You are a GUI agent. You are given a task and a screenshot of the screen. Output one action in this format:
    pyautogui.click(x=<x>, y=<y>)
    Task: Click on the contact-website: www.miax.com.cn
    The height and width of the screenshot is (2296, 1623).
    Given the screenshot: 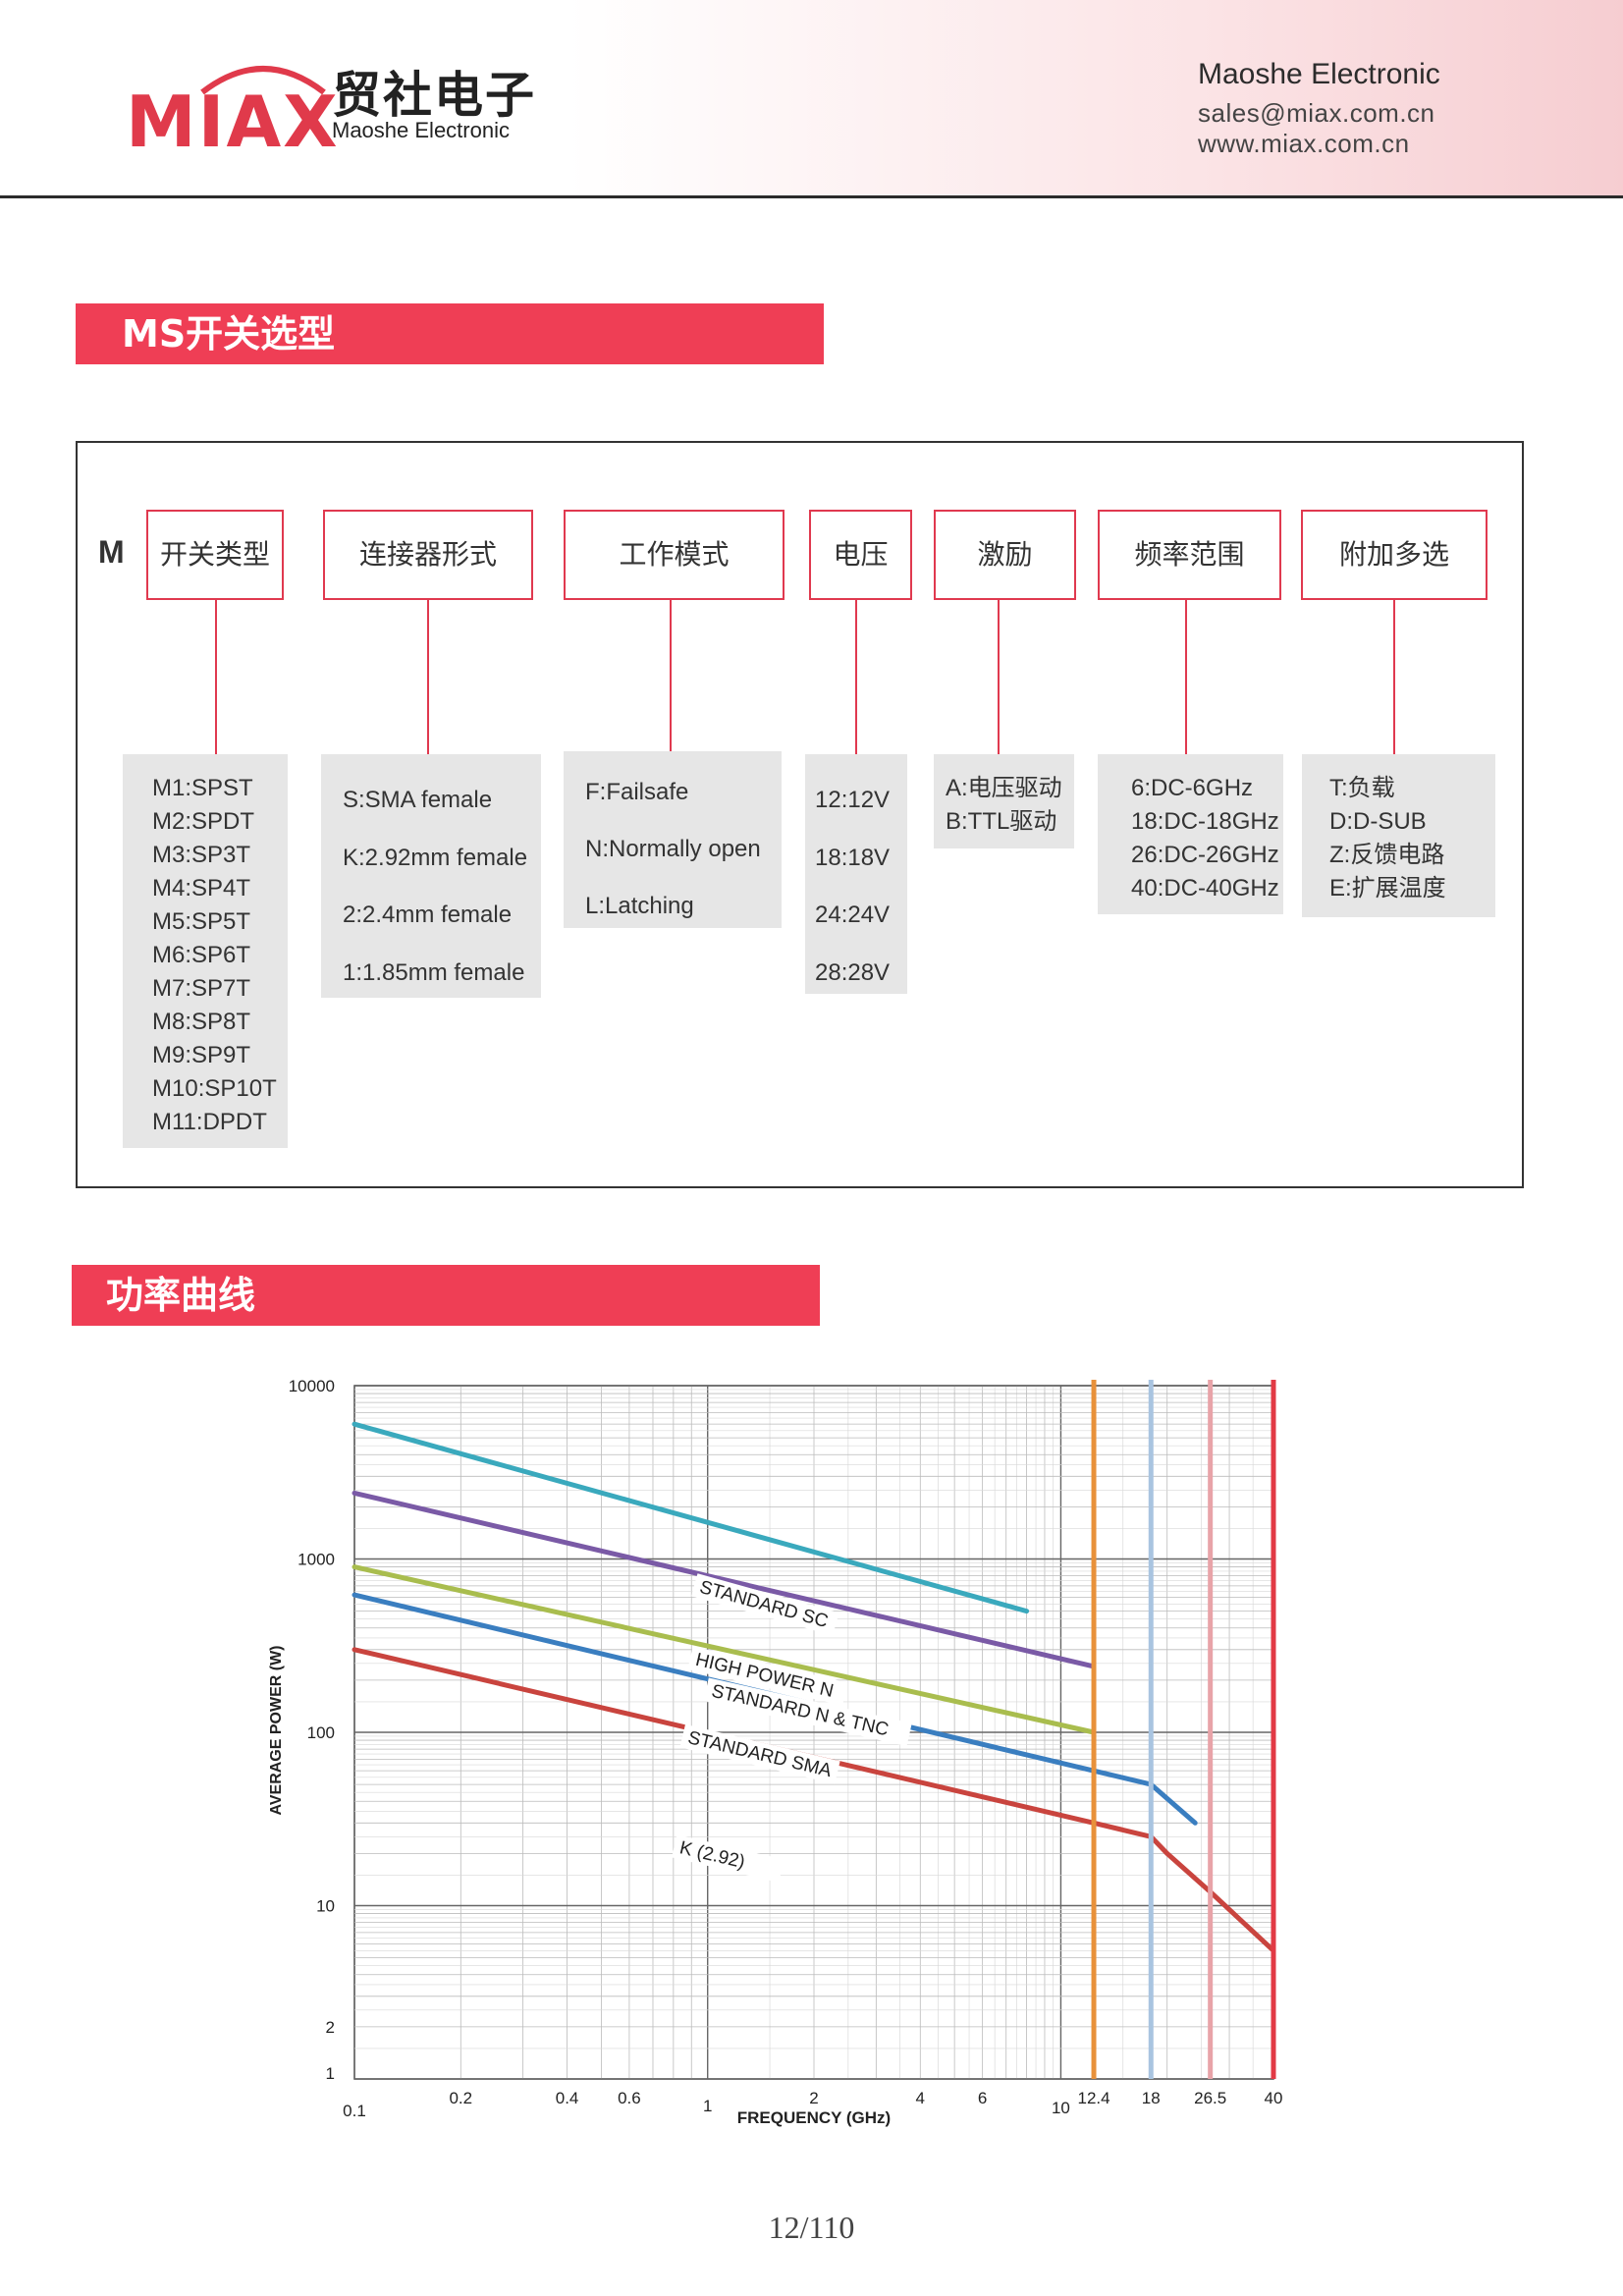 What is the action you would take?
    pyautogui.click(x=1304, y=143)
    